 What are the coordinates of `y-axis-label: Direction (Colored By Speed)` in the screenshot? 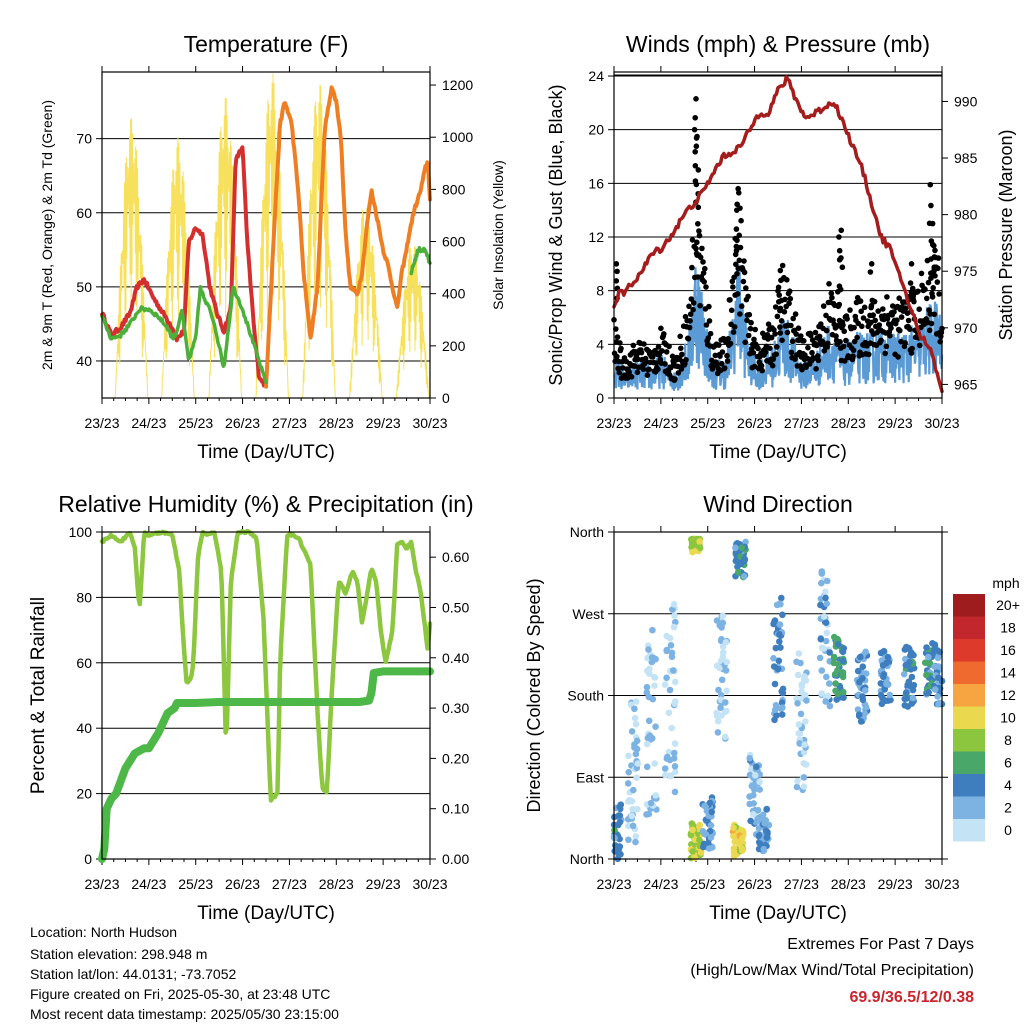 It's located at (534, 695).